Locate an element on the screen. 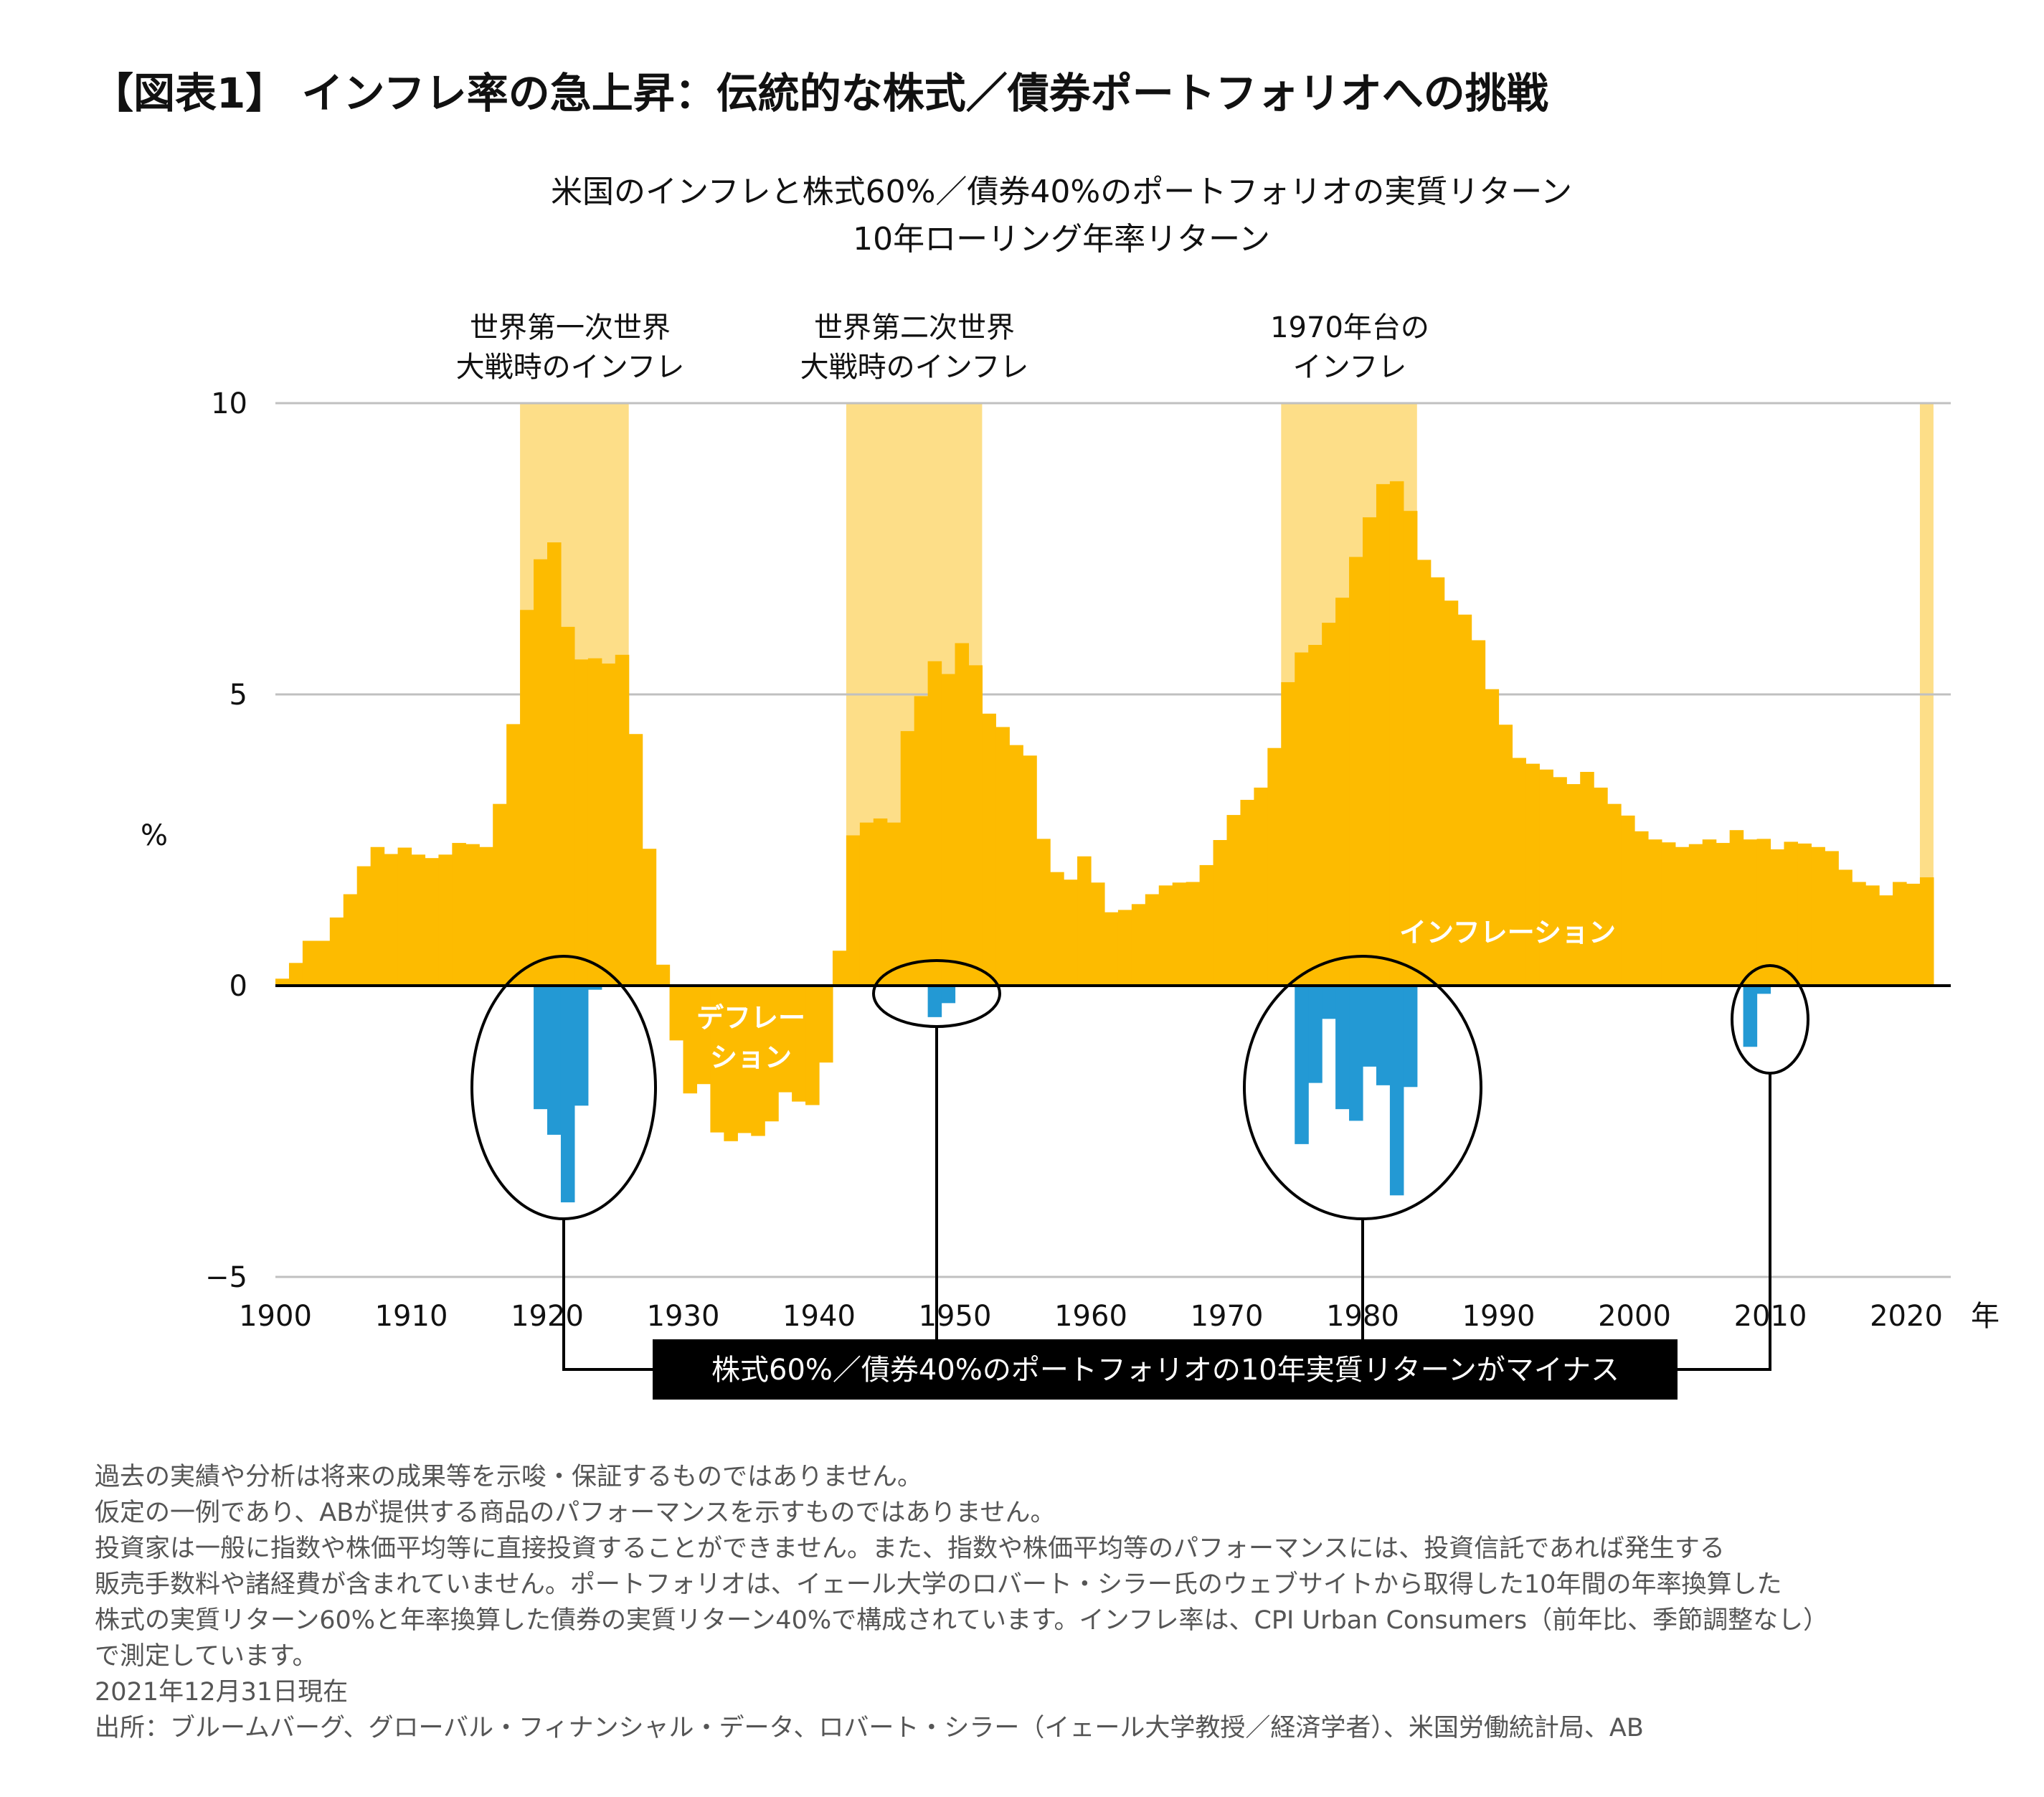 The image size is (2044, 1797). negative-return-bar-1978 is located at coordinates (1342, 1048).